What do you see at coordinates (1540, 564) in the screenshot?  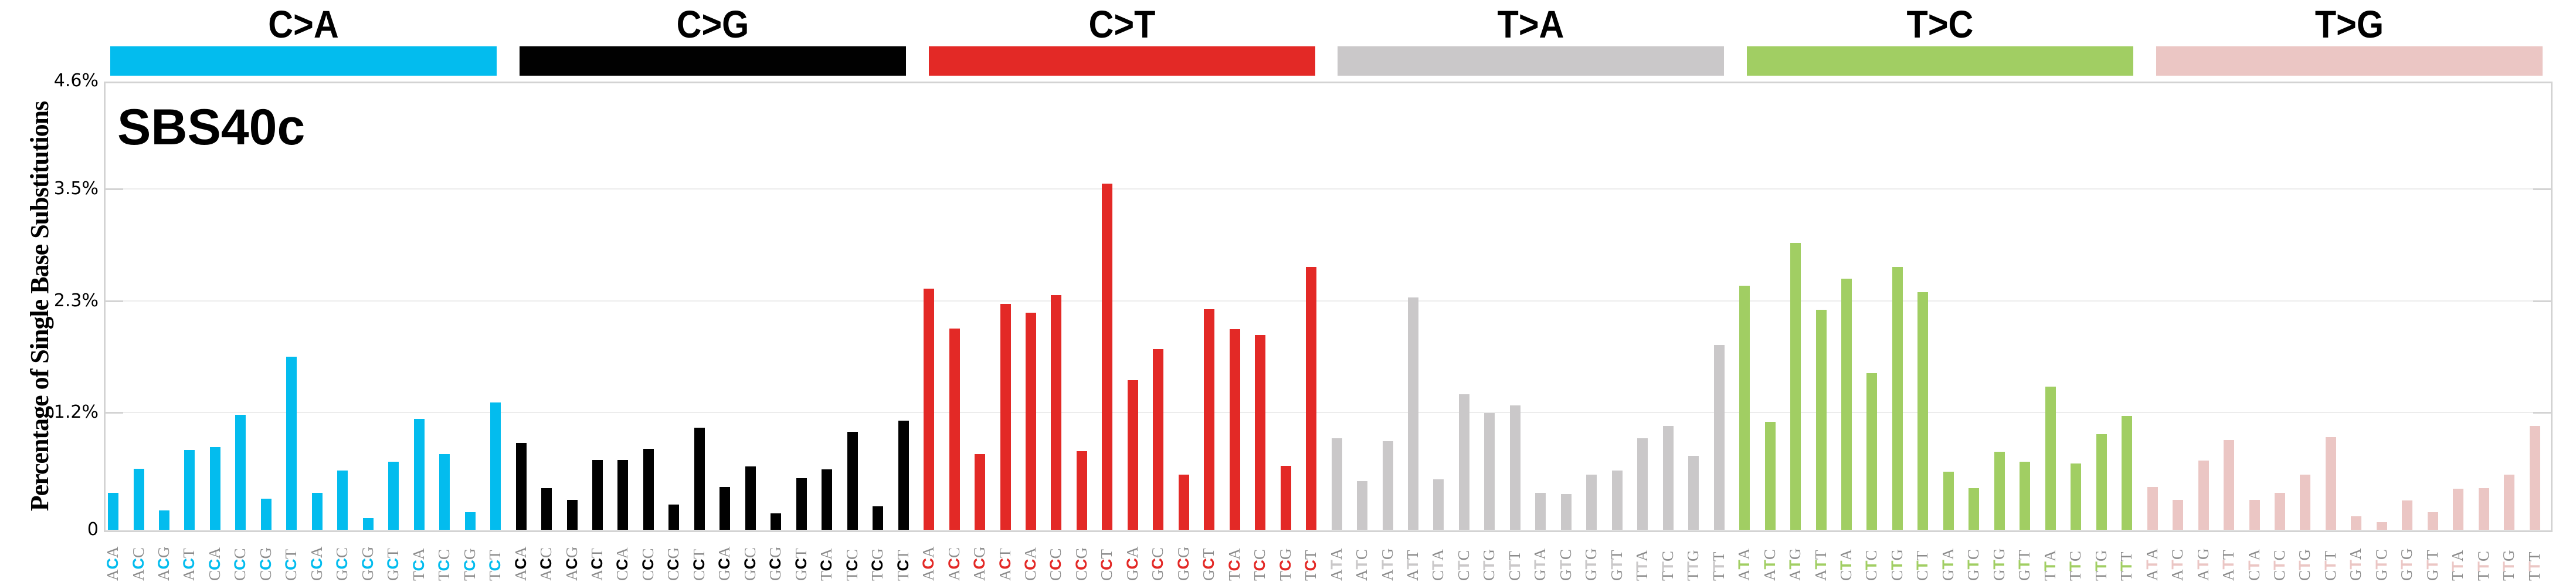 I see `context-label-TtoA-GTA: GTA` at bounding box center [1540, 564].